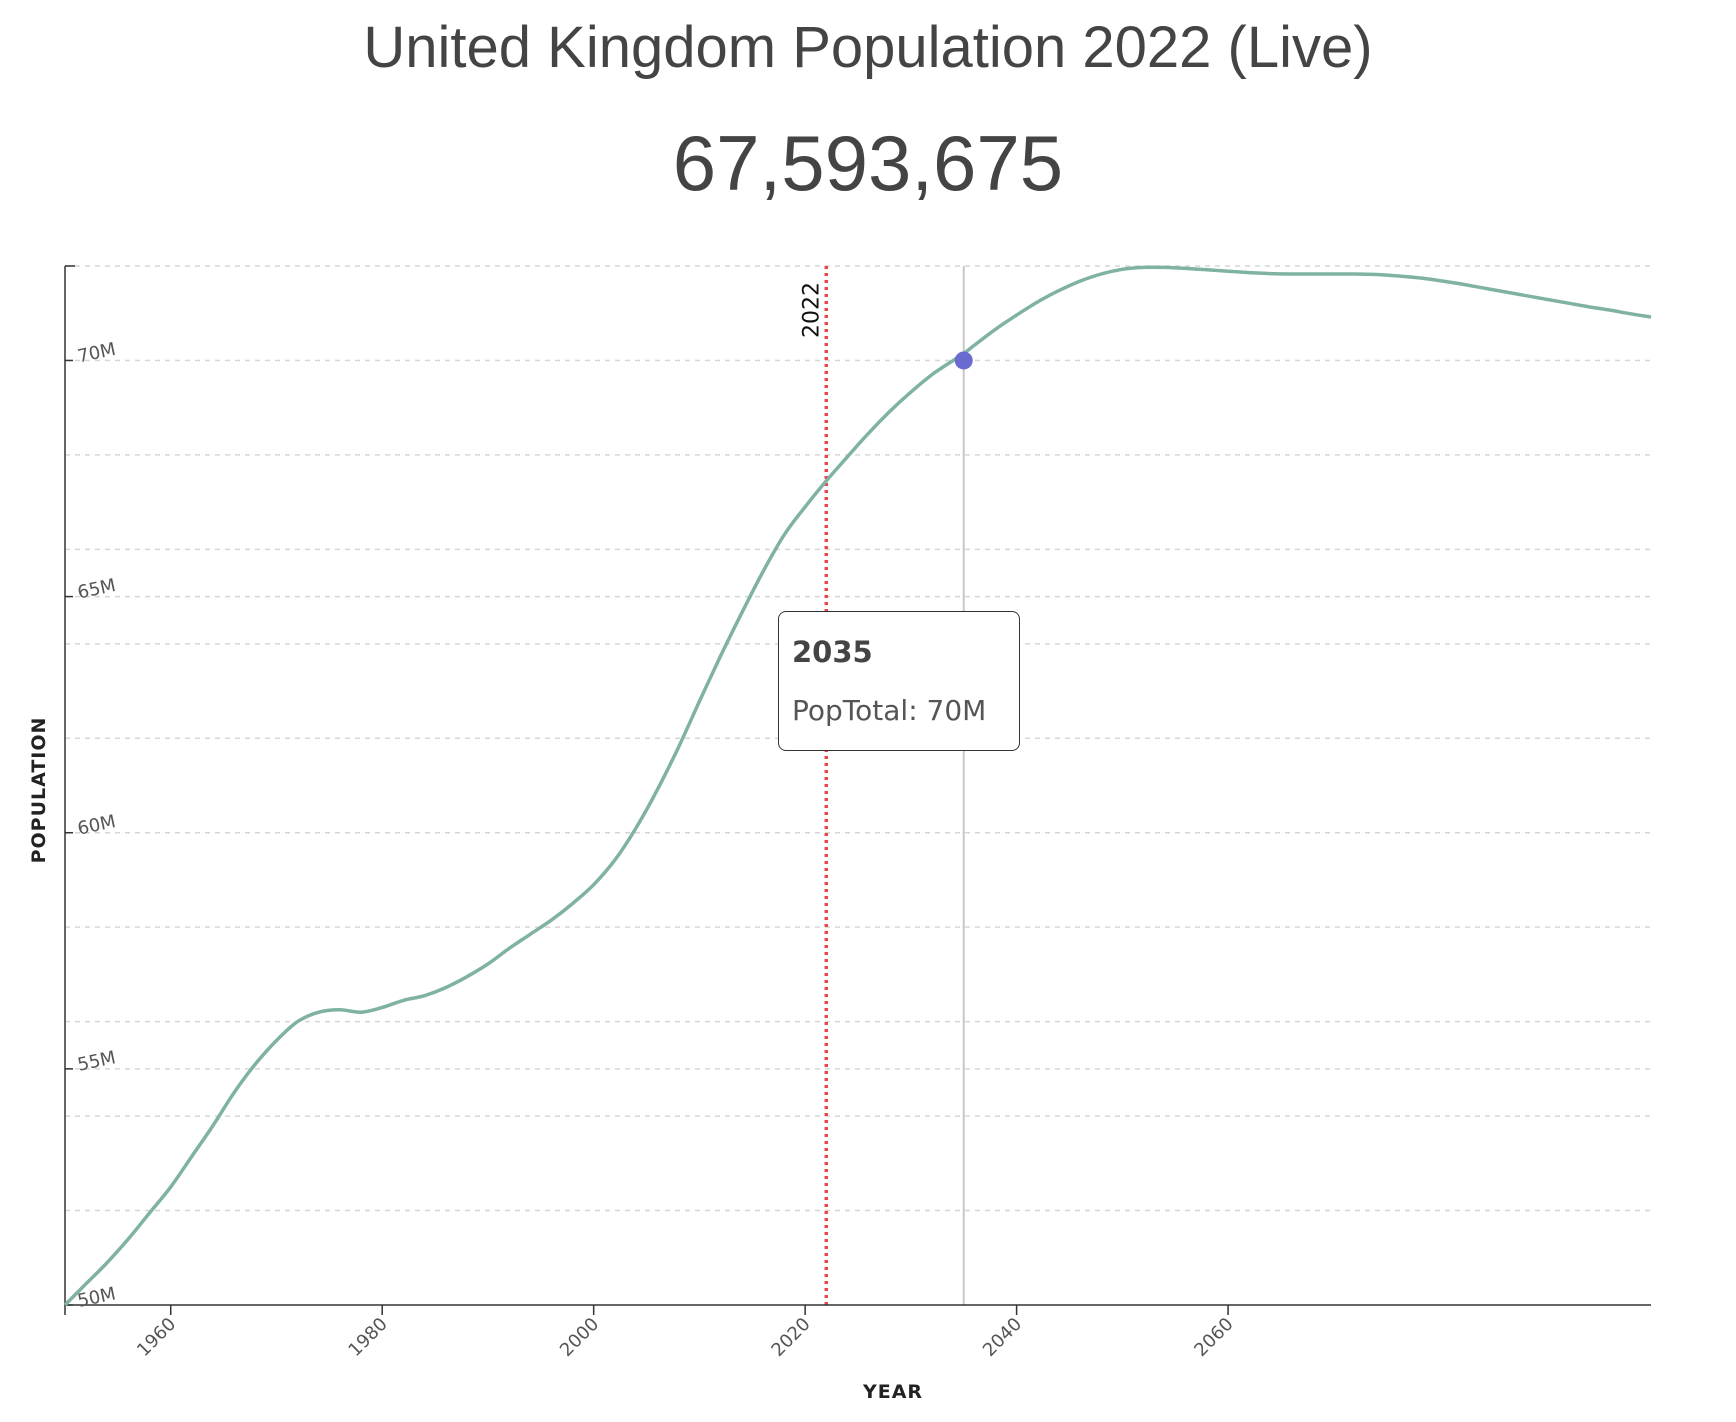 The image size is (1736, 1422). What do you see at coordinates (868, 47) in the screenshot?
I see `page-title: United Kingdom Population 2022 (Live)` at bounding box center [868, 47].